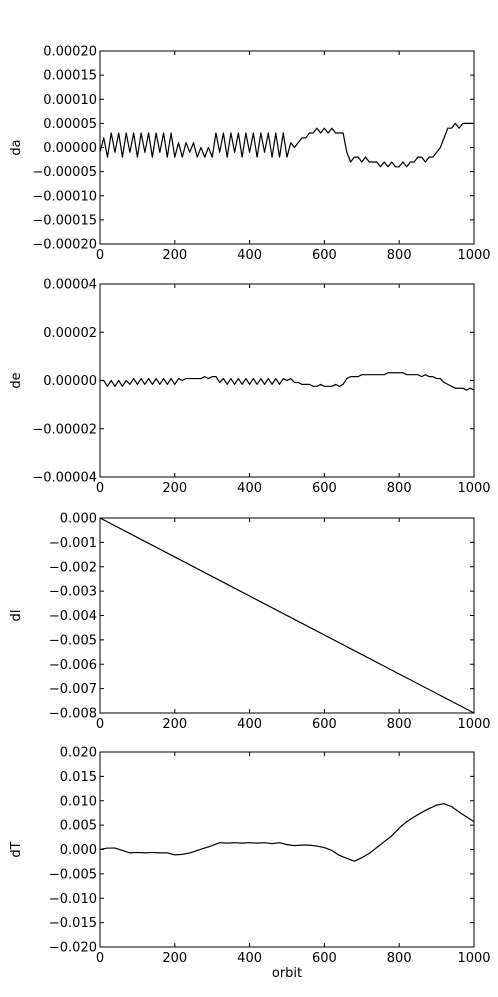  What do you see at coordinates (399, 724) in the screenshot?
I see `dl-x-tick-label: 800` at bounding box center [399, 724].